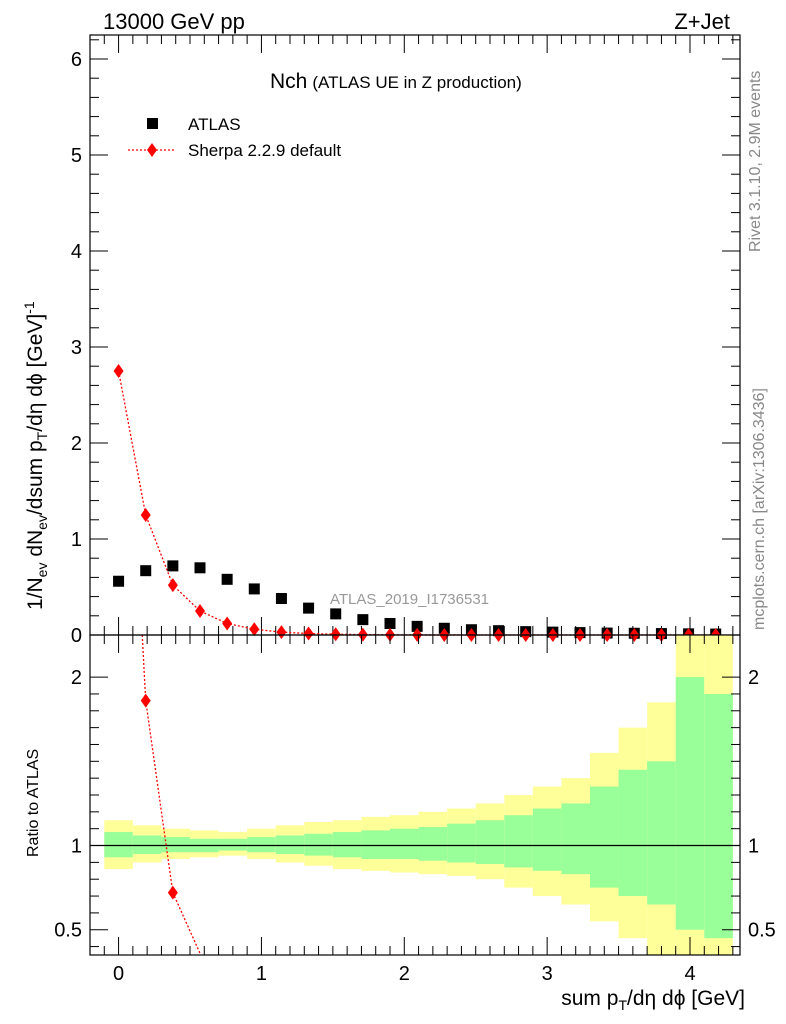  Describe the element at coordinates (234, 137) in the screenshot. I see `legend: ATLAS Sherpa 2.2.9 default` at that location.